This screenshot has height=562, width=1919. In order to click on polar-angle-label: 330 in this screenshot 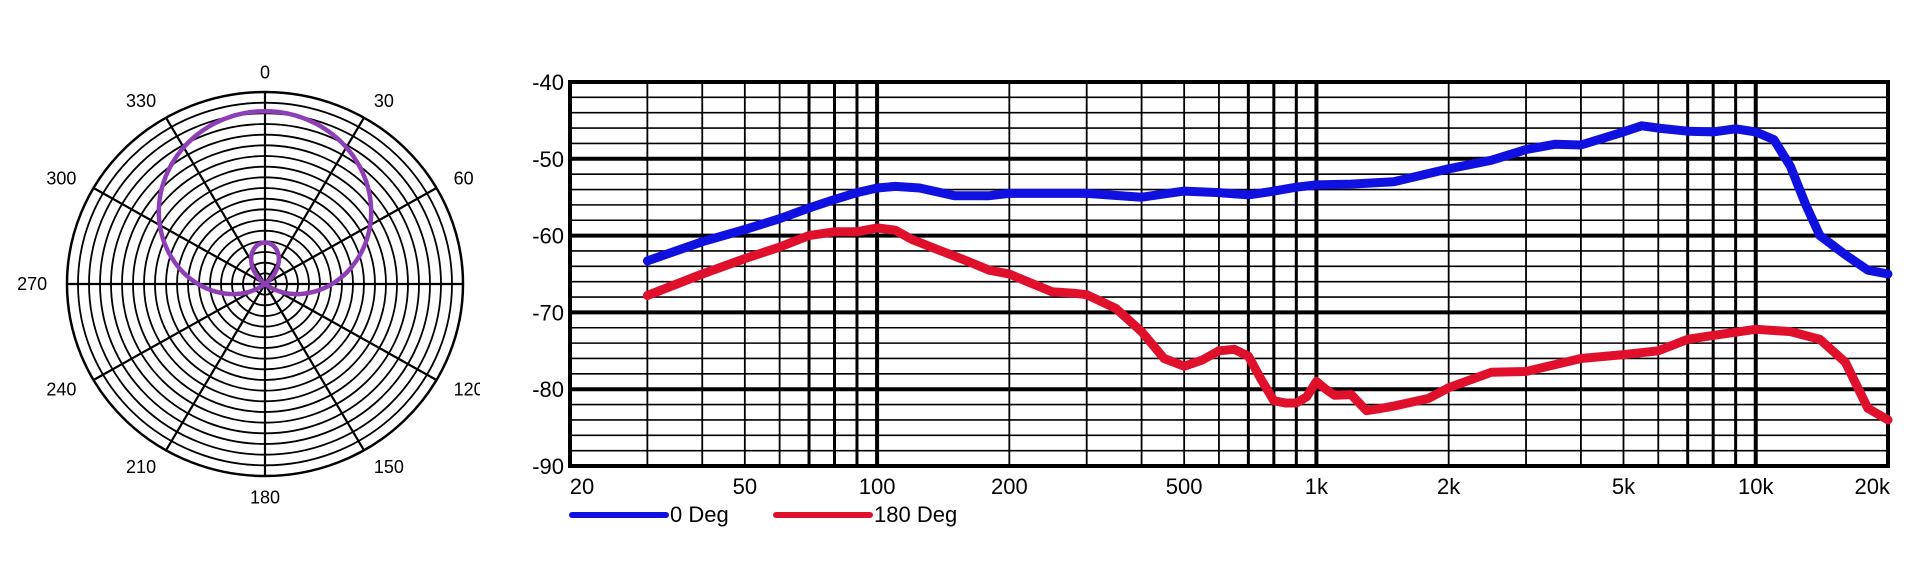, I will do `click(141, 101)`.